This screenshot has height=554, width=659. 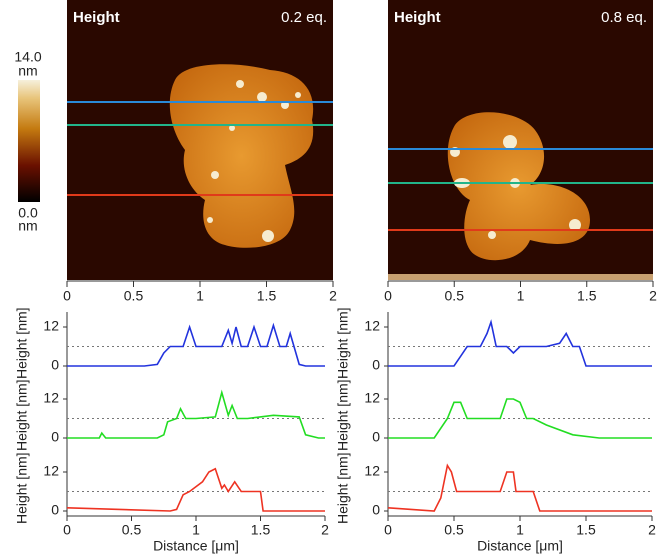 I want to click on image-condition: 0.2 eq., so click(x=304, y=17).